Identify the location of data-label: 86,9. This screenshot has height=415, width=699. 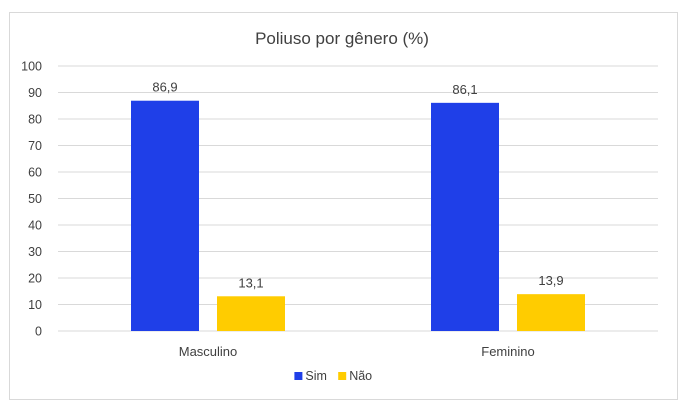
(164, 87).